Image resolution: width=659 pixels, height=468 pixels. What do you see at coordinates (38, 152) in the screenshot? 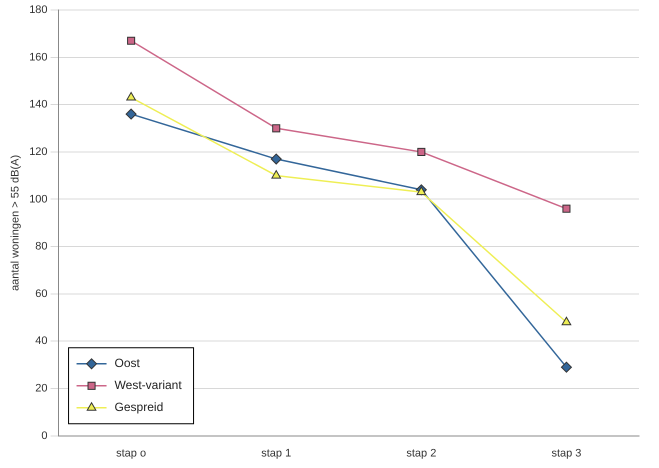
I see `y-tick-label: 120` at bounding box center [38, 152].